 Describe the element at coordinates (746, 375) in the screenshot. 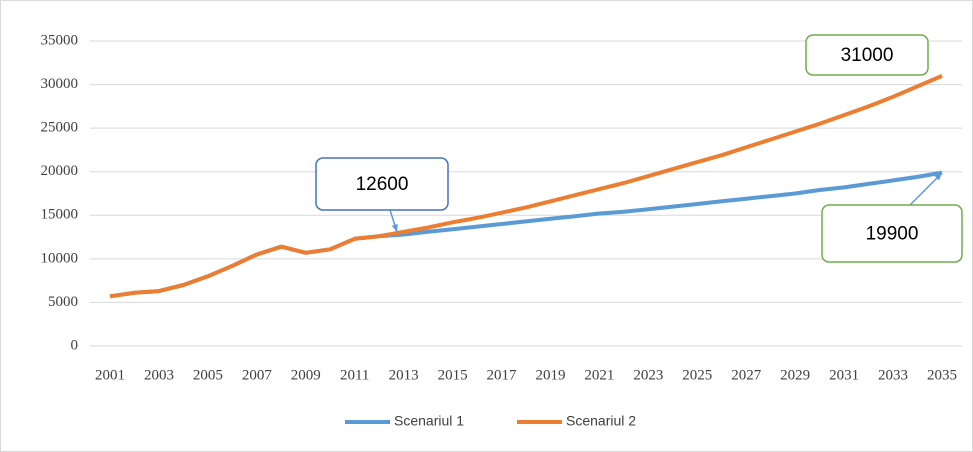

I see `x-tick-label: 2027` at that location.